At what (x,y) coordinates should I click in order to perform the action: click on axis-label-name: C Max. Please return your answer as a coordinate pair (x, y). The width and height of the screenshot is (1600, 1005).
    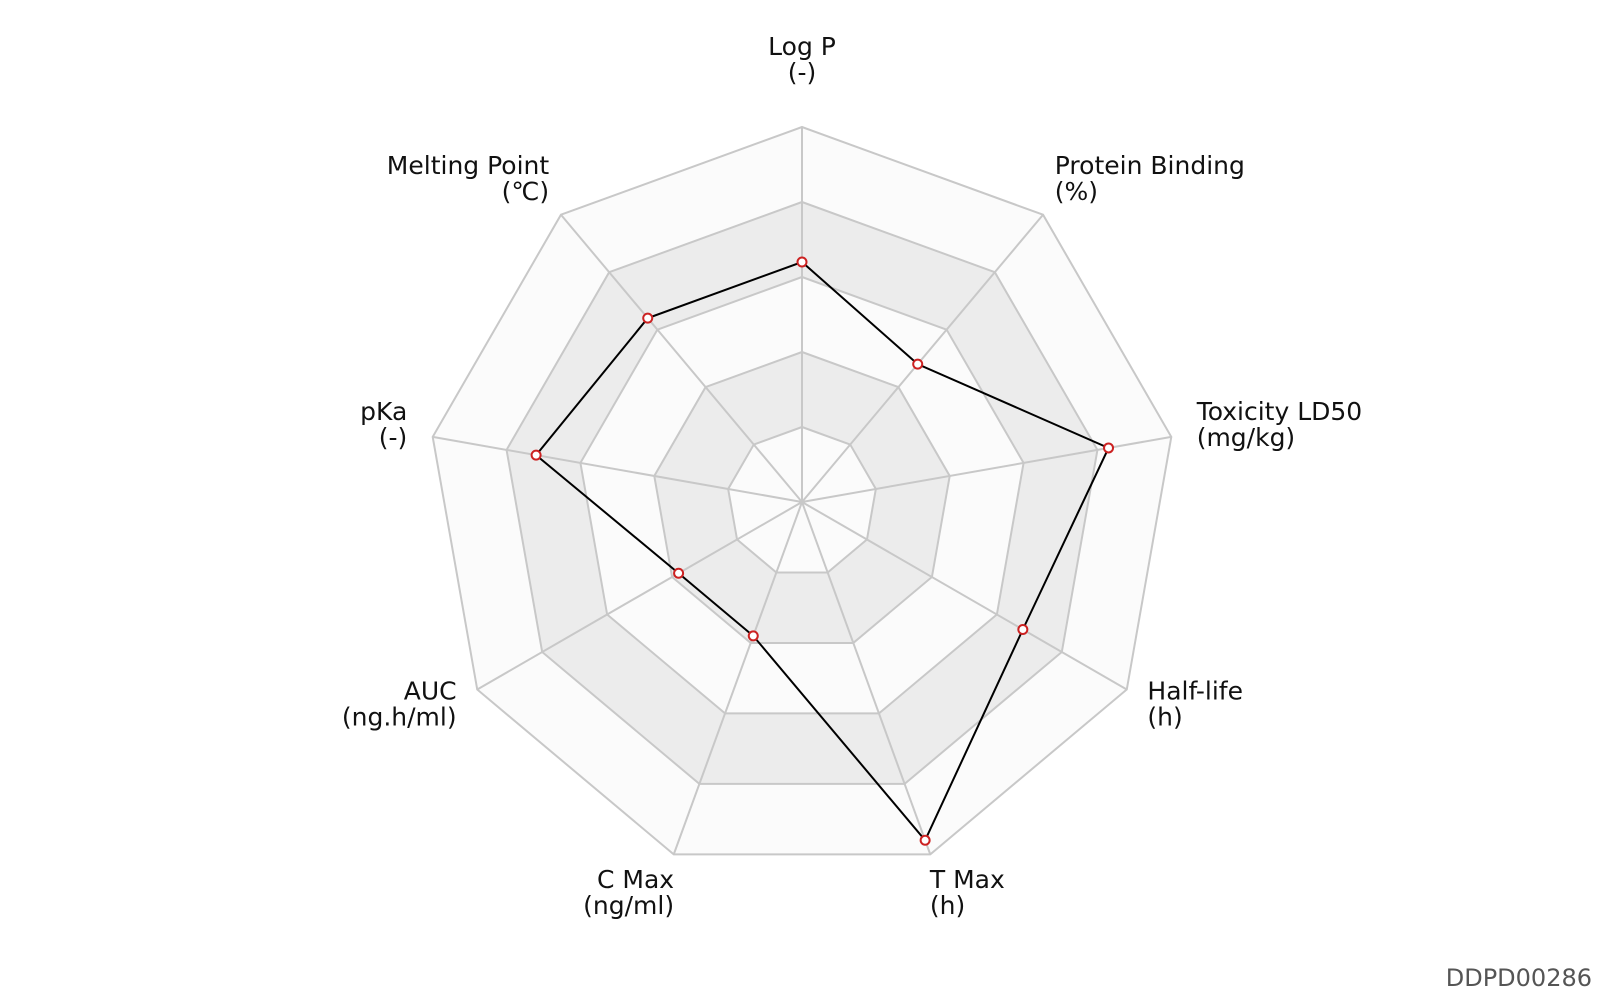
    Looking at the image, I should click on (635, 879).